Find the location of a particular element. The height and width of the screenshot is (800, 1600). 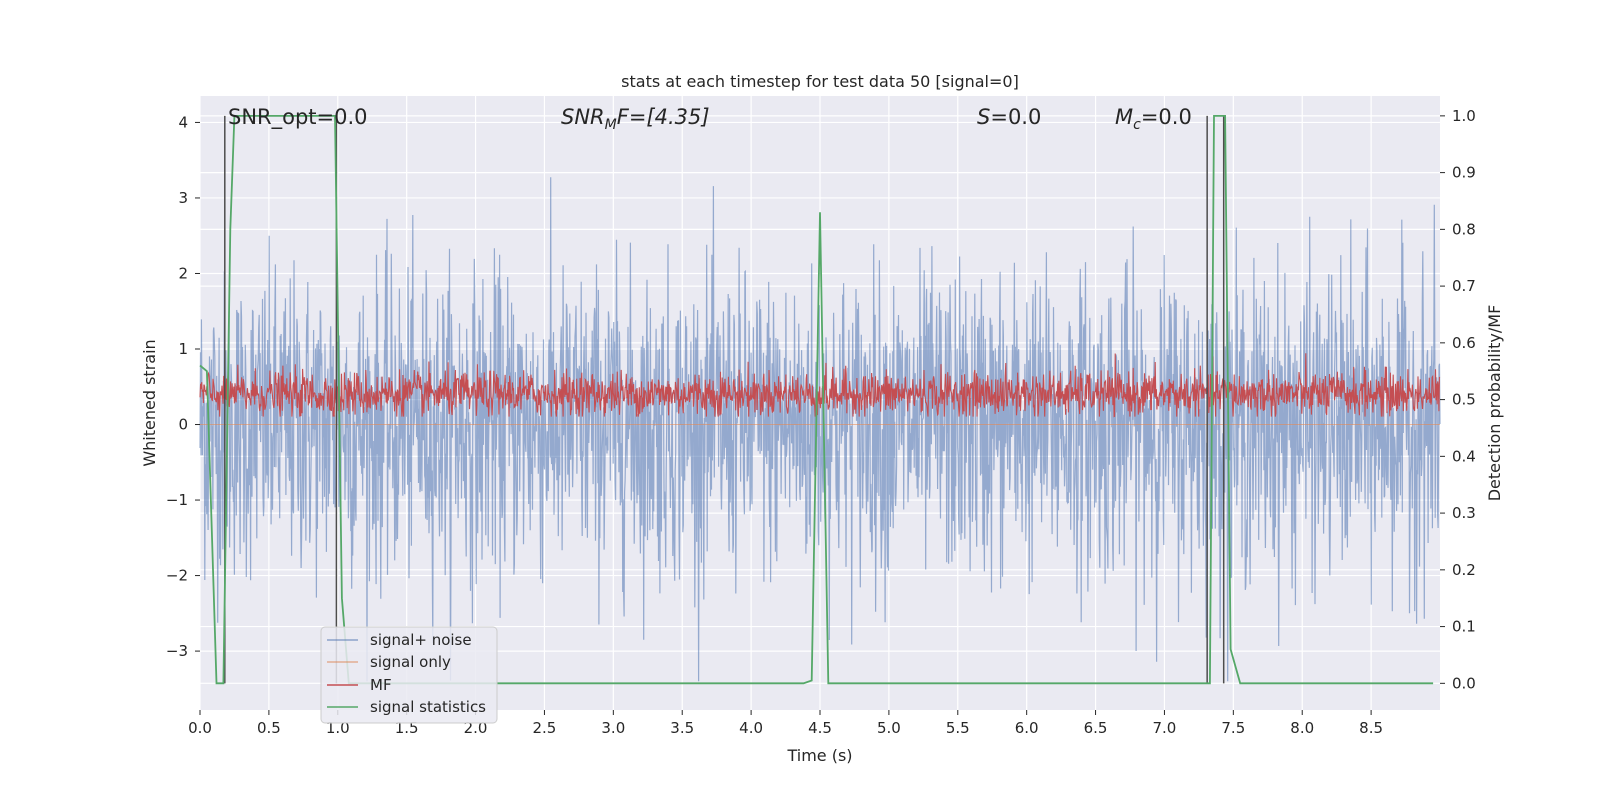

annotation-s: S=0.0 is located at coordinates (1009, 117).